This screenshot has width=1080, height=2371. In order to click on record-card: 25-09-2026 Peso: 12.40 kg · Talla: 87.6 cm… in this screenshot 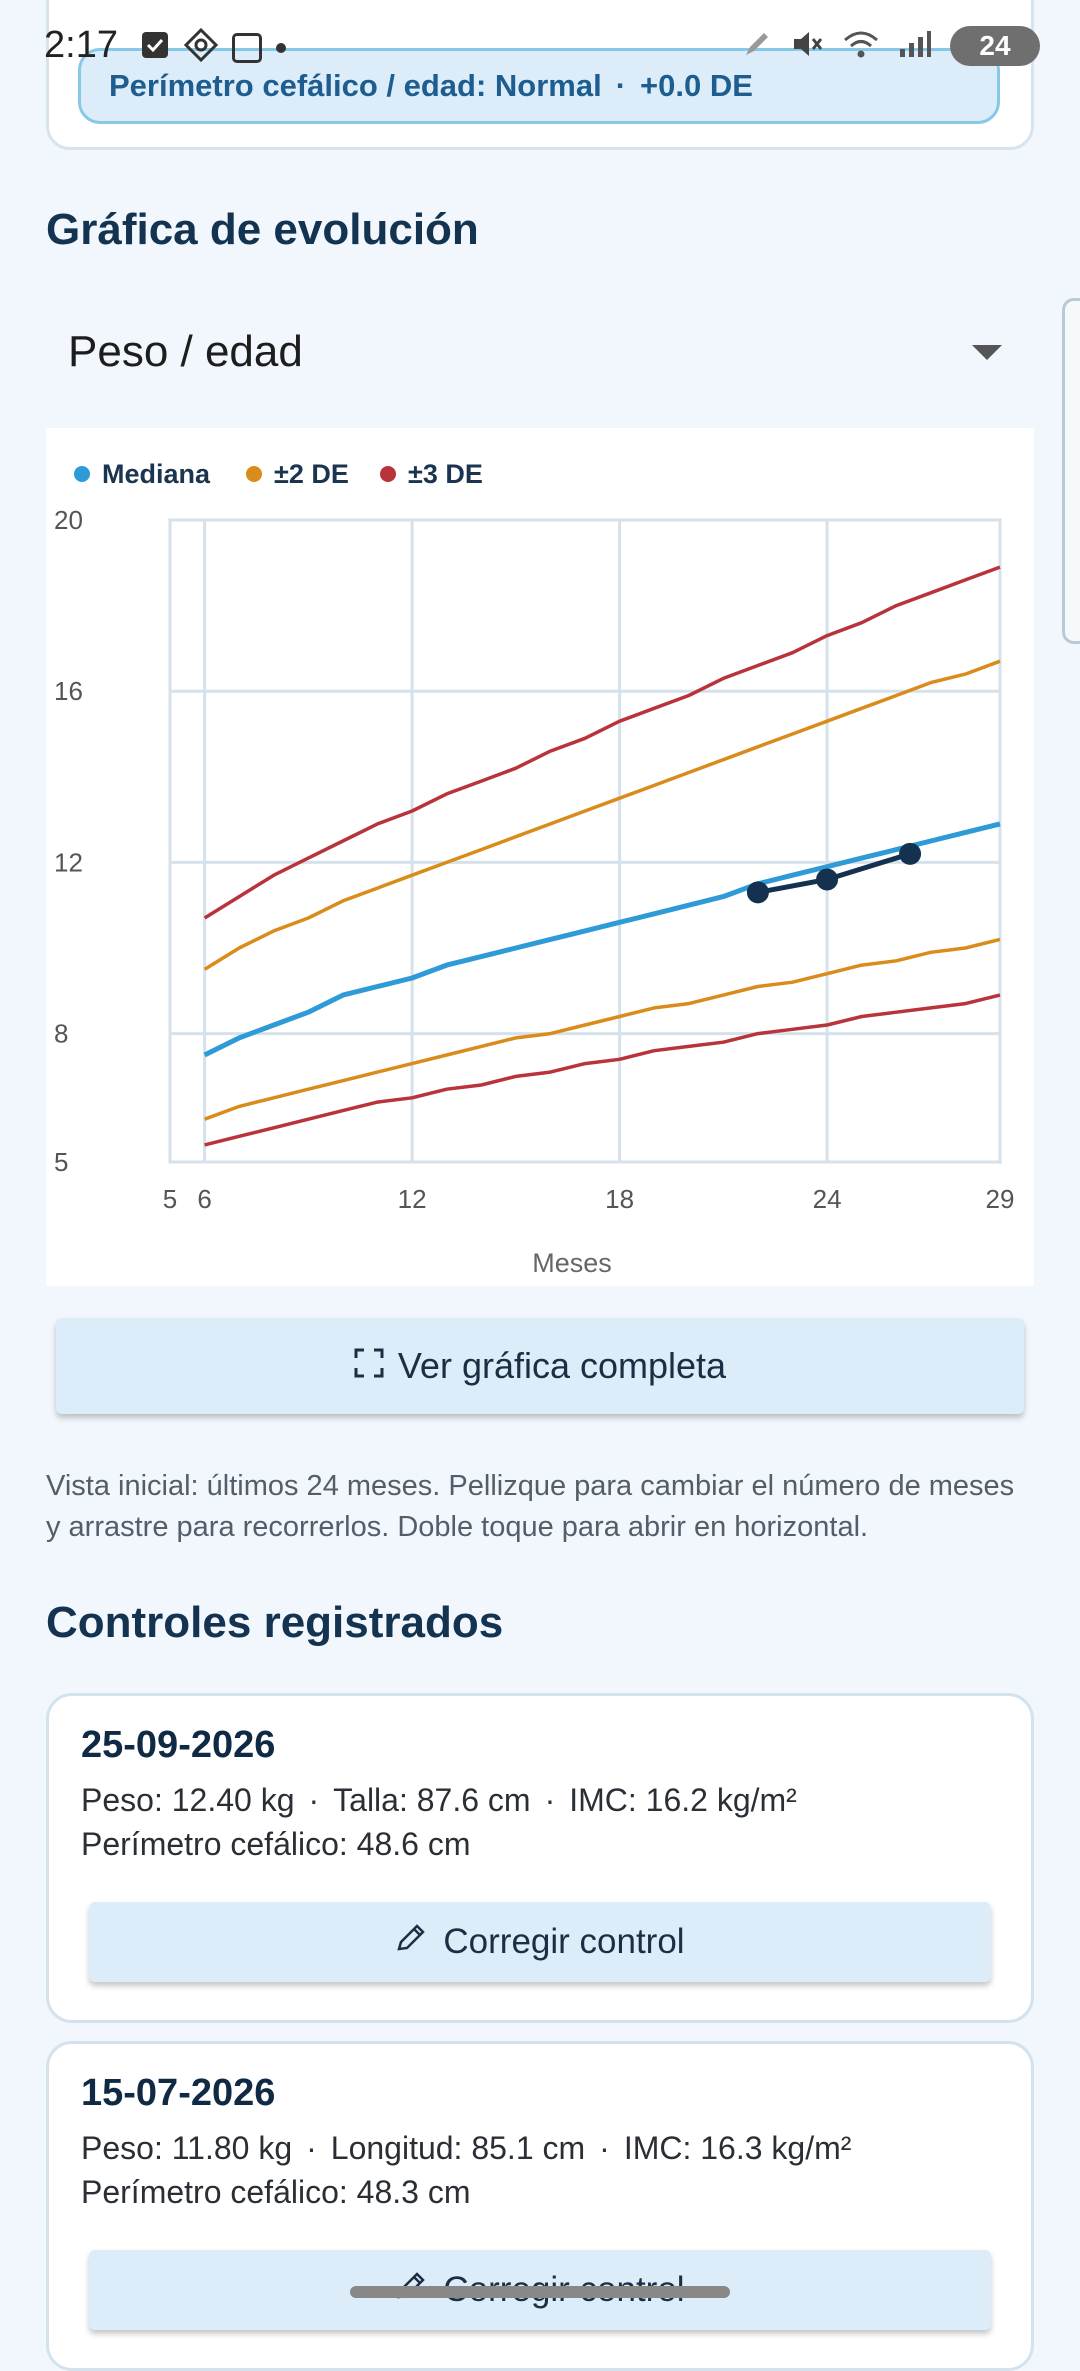, I will do `click(540, 1858)`.